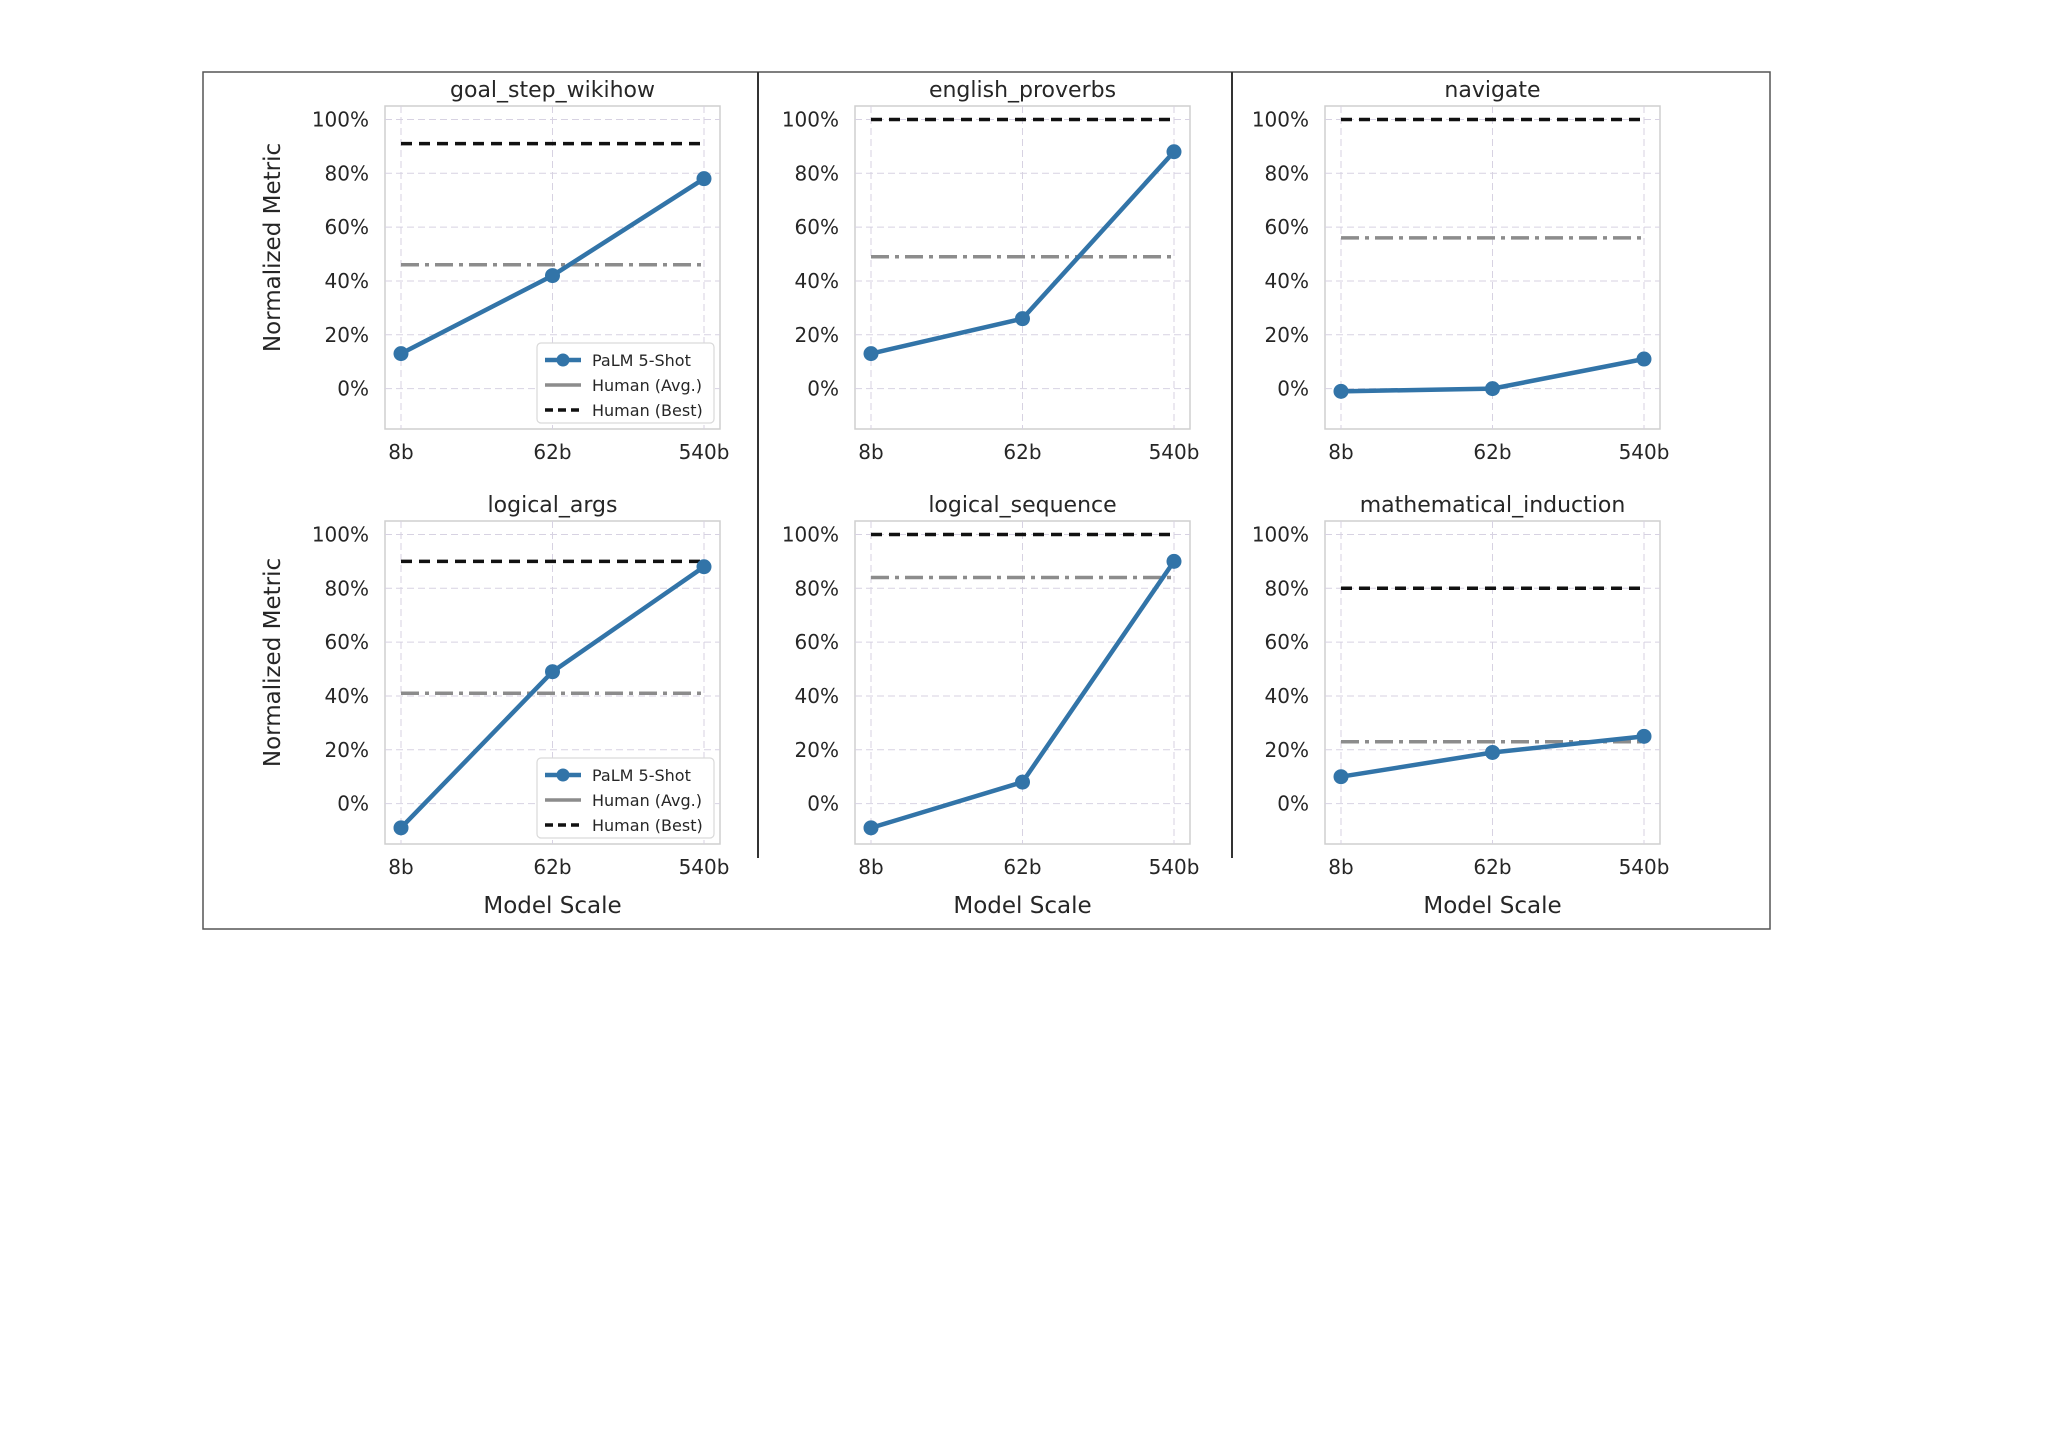 This screenshot has height=1447, width=2048. What do you see at coordinates (552, 90) in the screenshot?
I see `chart-title: goal_step_wikihow` at bounding box center [552, 90].